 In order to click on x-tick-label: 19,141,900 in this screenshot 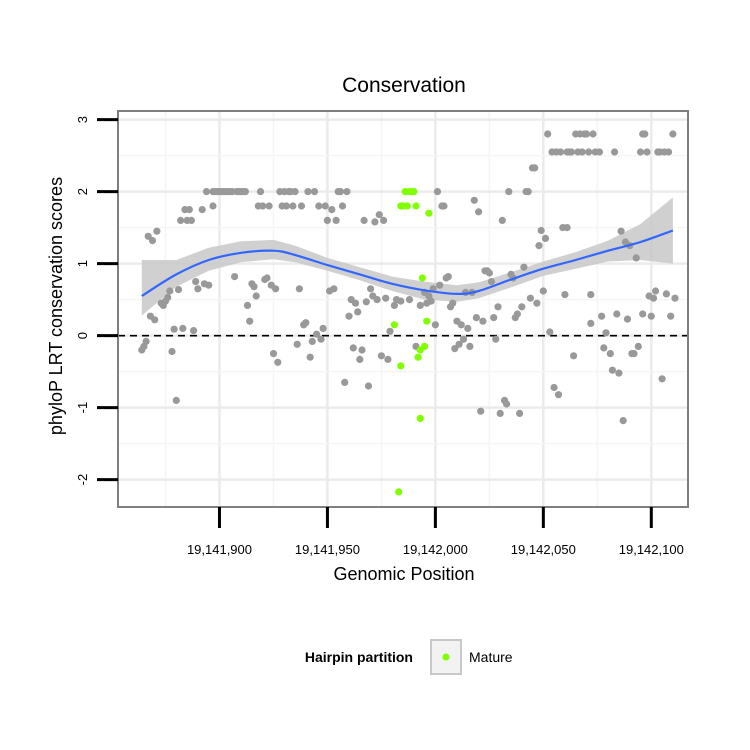, I will do `click(219, 549)`.